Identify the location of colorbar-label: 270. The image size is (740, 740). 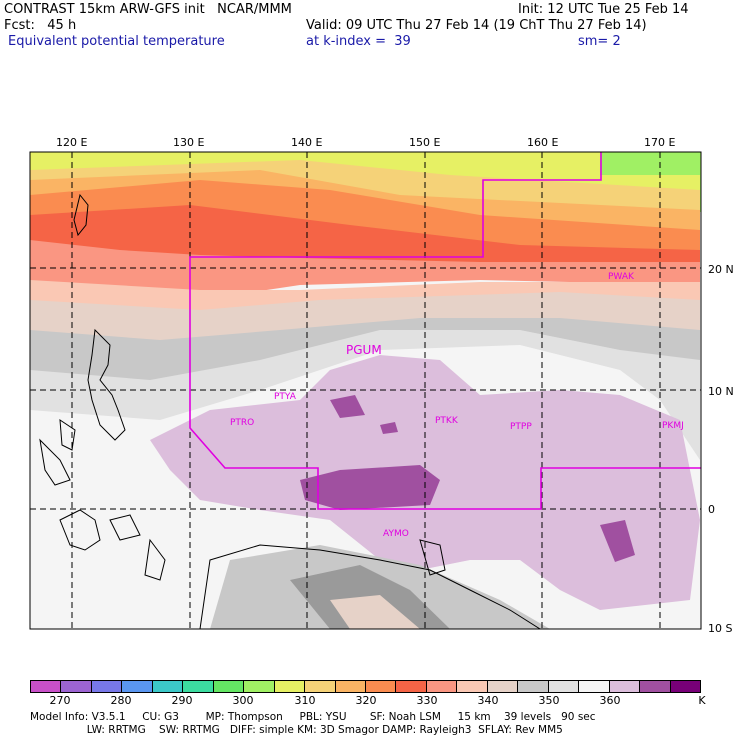
(60, 700).